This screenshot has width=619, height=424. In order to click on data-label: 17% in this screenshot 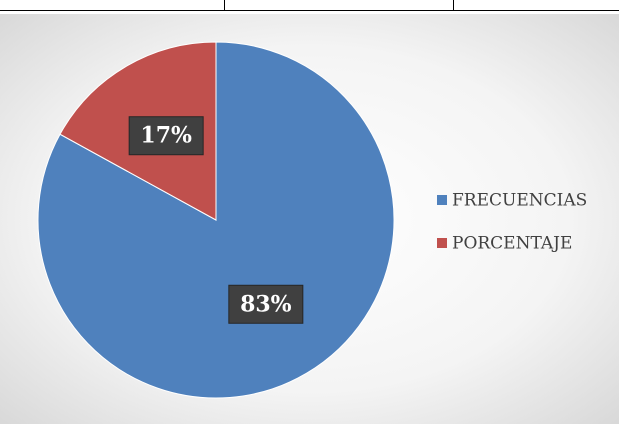, I will do `click(166, 136)`.